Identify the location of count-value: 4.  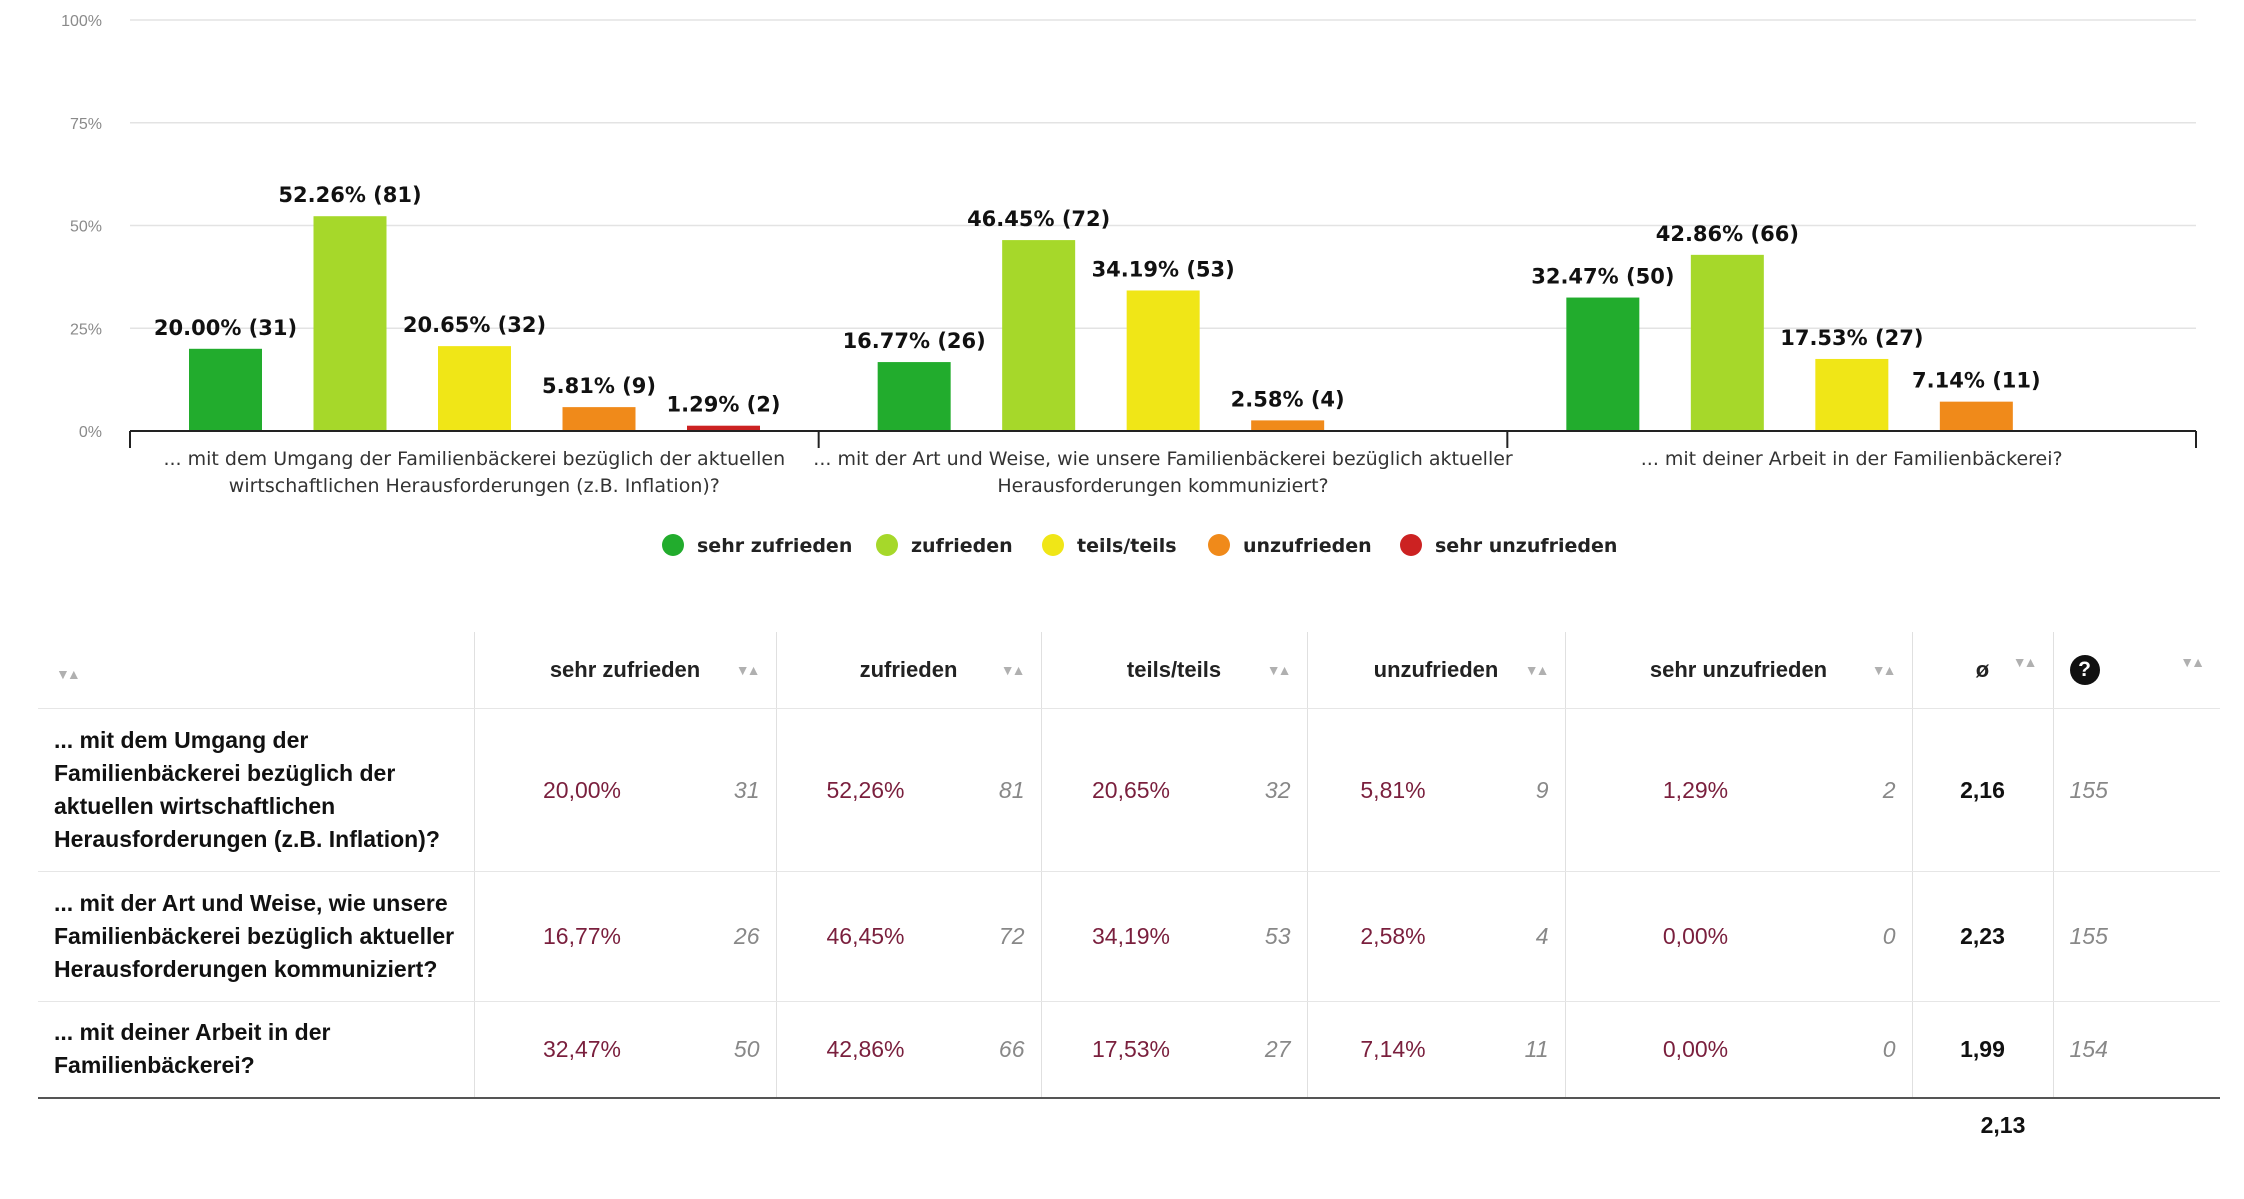
(1542, 936).